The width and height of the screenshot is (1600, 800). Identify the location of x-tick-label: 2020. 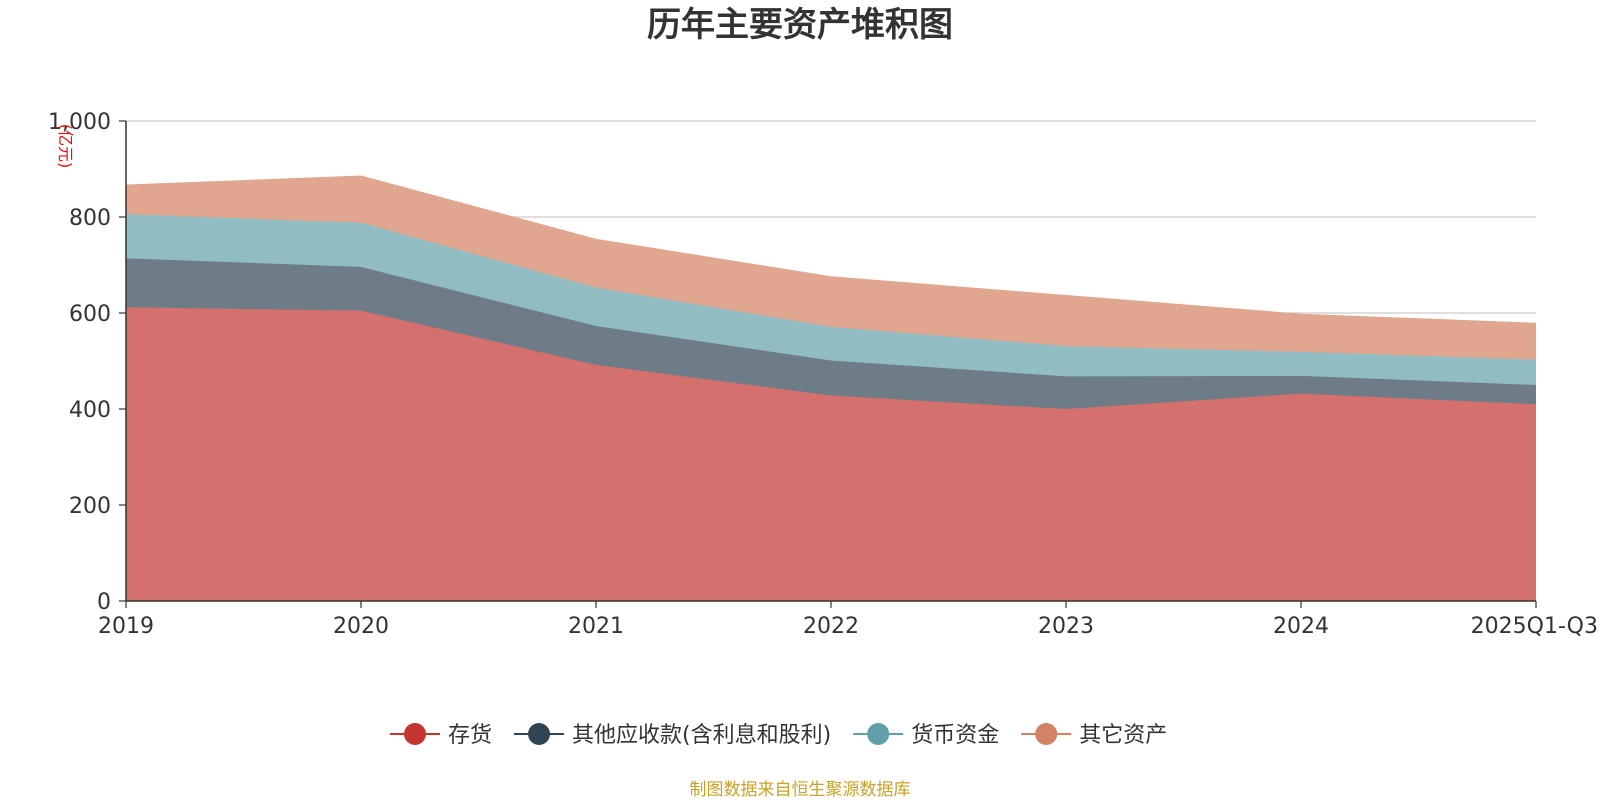
(361, 626).